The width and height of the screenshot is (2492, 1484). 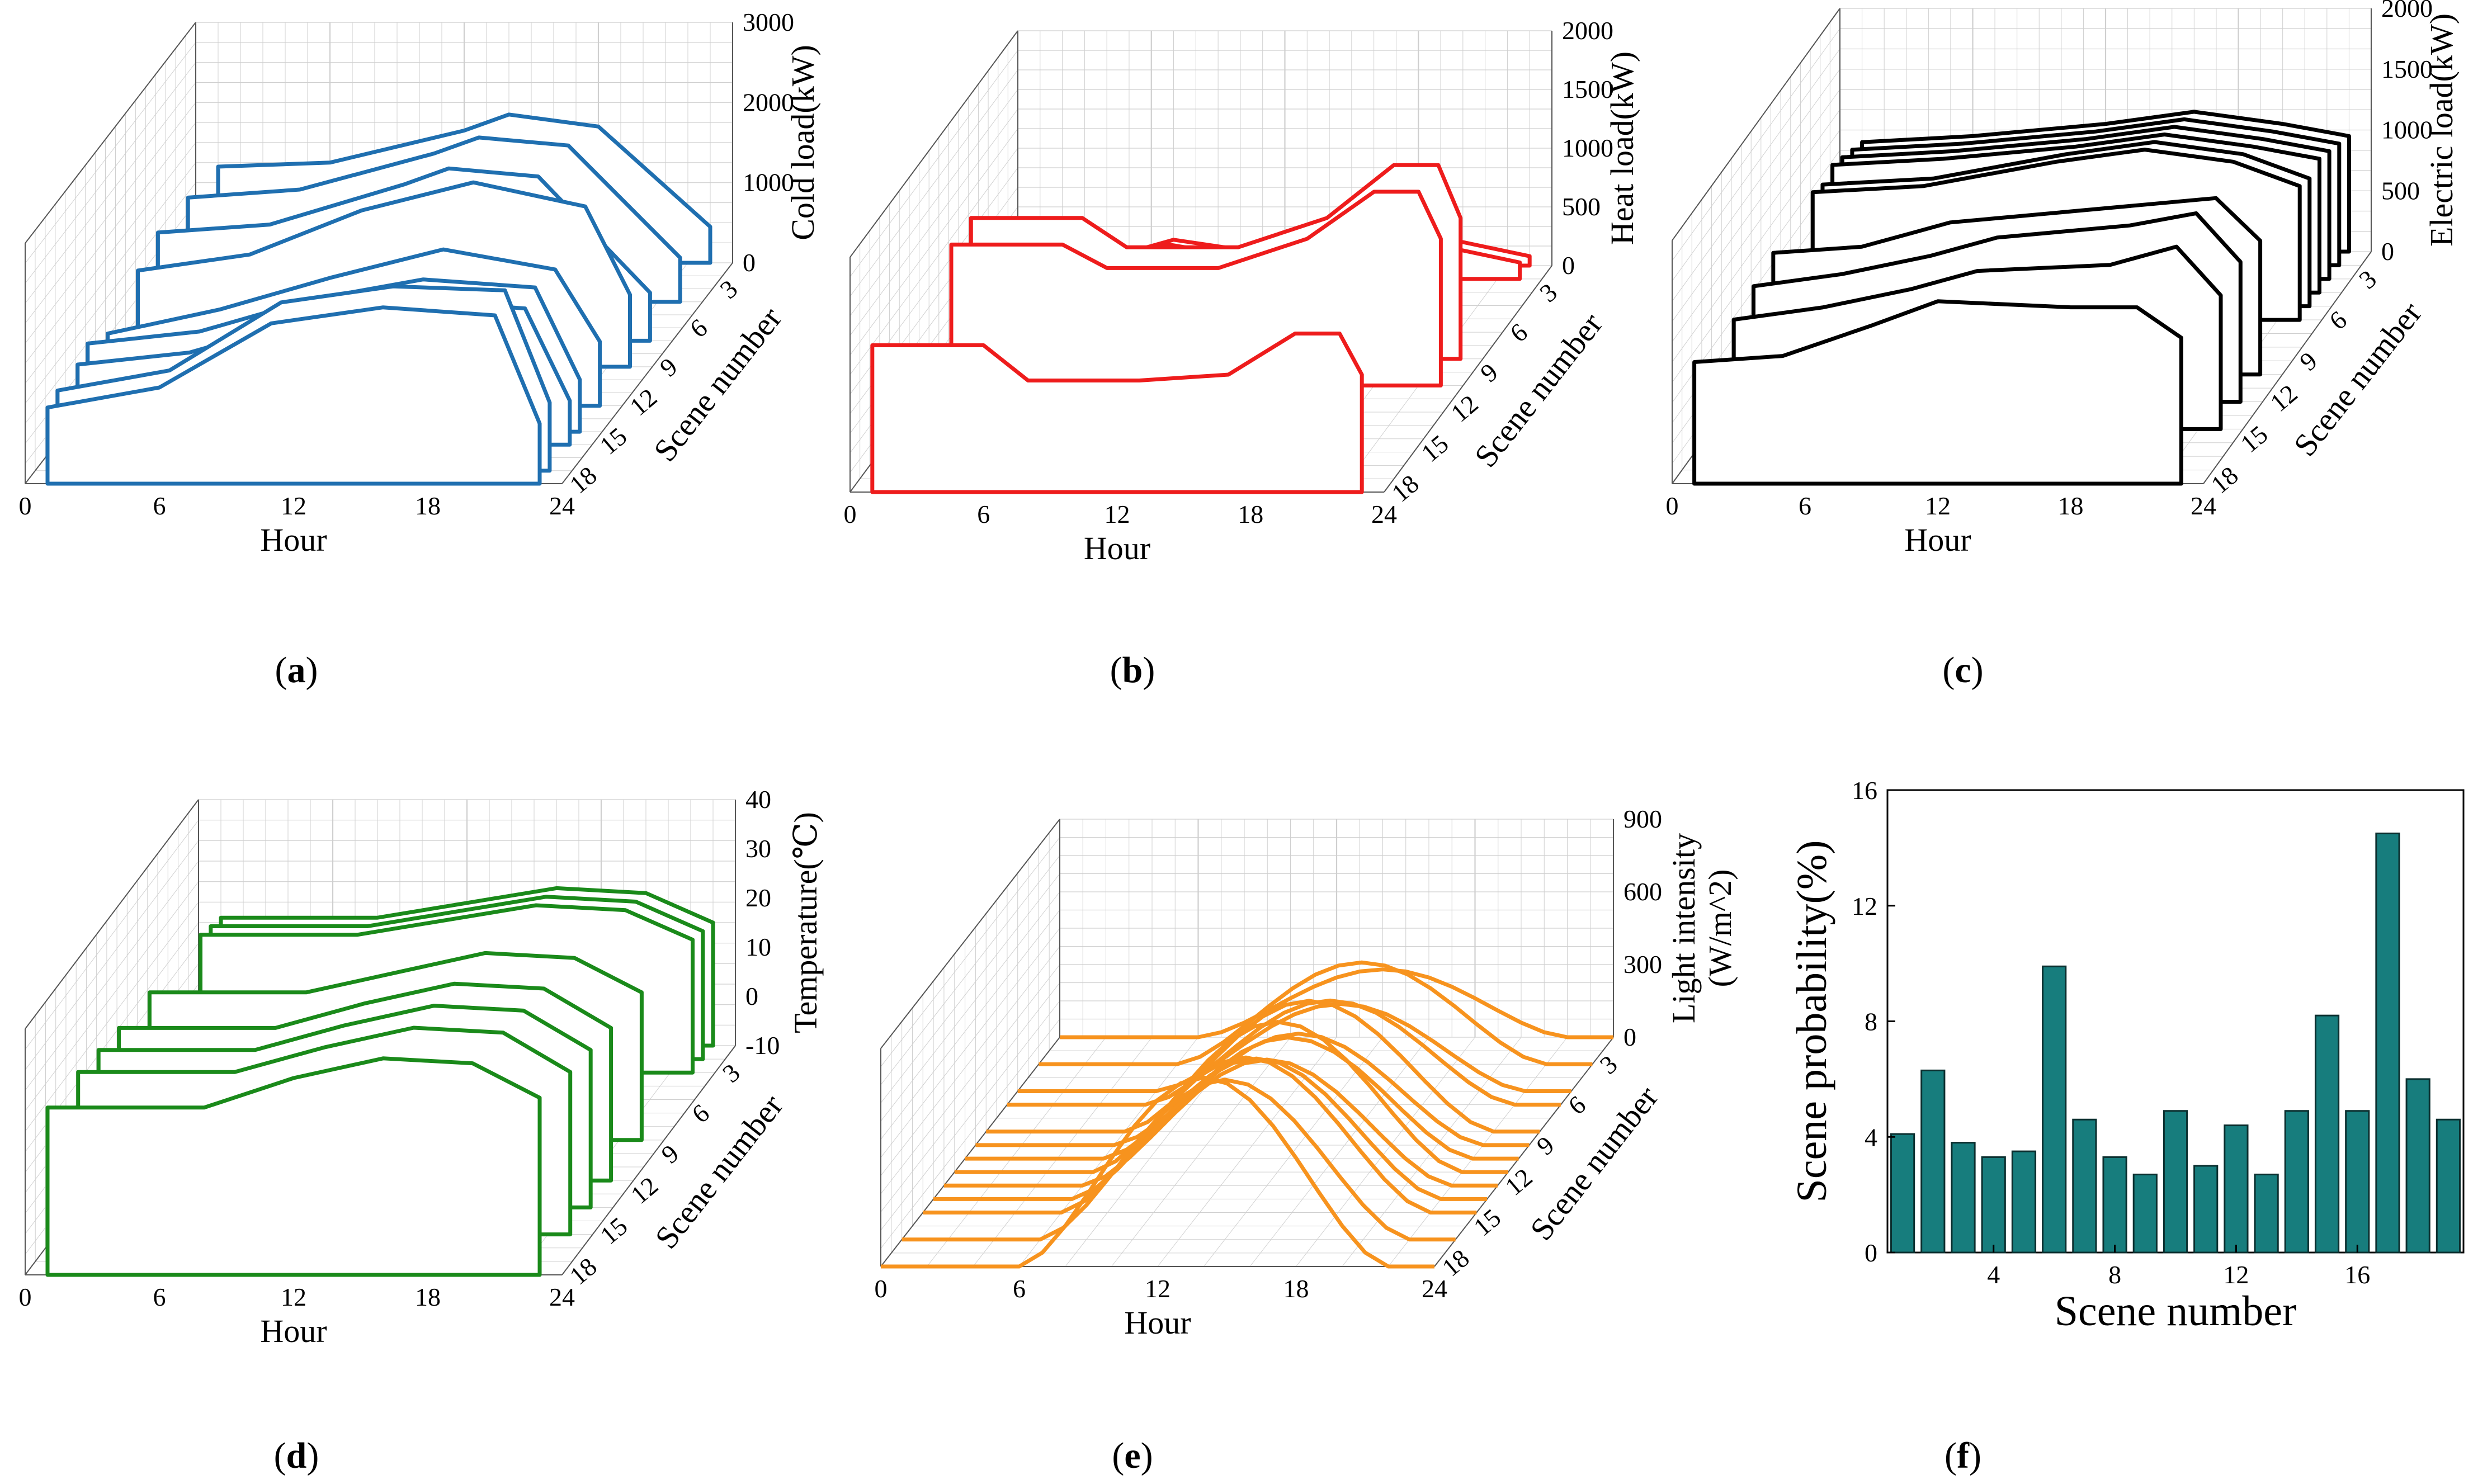 What do you see at coordinates (763, 1045) in the screenshot?
I see `z-tick-label: -10` at bounding box center [763, 1045].